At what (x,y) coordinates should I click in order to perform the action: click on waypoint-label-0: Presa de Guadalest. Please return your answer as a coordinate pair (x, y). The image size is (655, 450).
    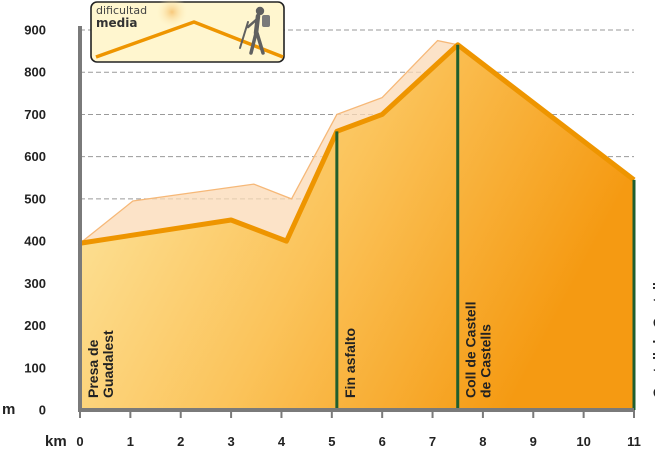
    Looking at the image, I should click on (100, 364).